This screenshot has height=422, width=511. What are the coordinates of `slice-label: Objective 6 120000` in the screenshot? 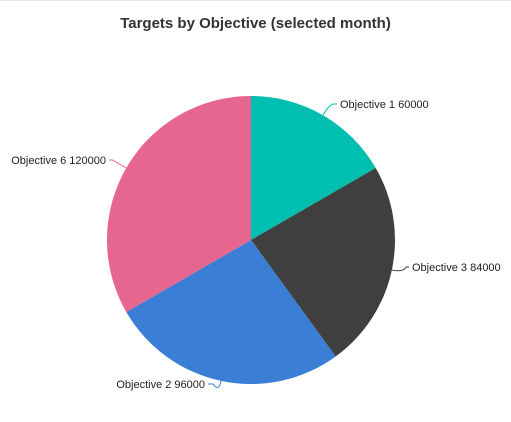 It's located at (58, 161).